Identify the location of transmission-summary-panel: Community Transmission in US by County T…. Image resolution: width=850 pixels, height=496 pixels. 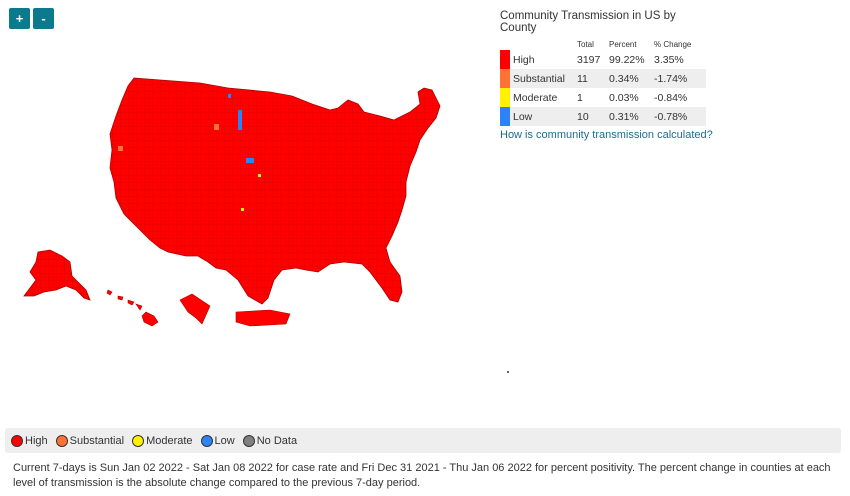
(603, 68).